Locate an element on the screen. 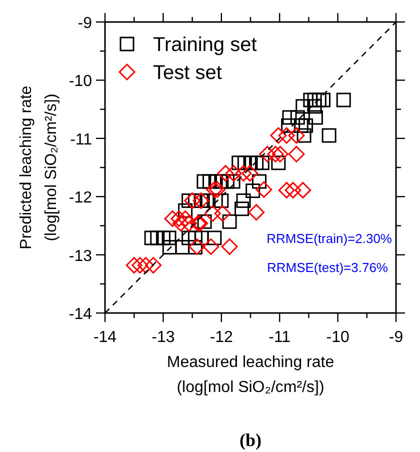 This screenshot has width=420, height=452. legend-label: Test set is located at coordinates (187, 73).